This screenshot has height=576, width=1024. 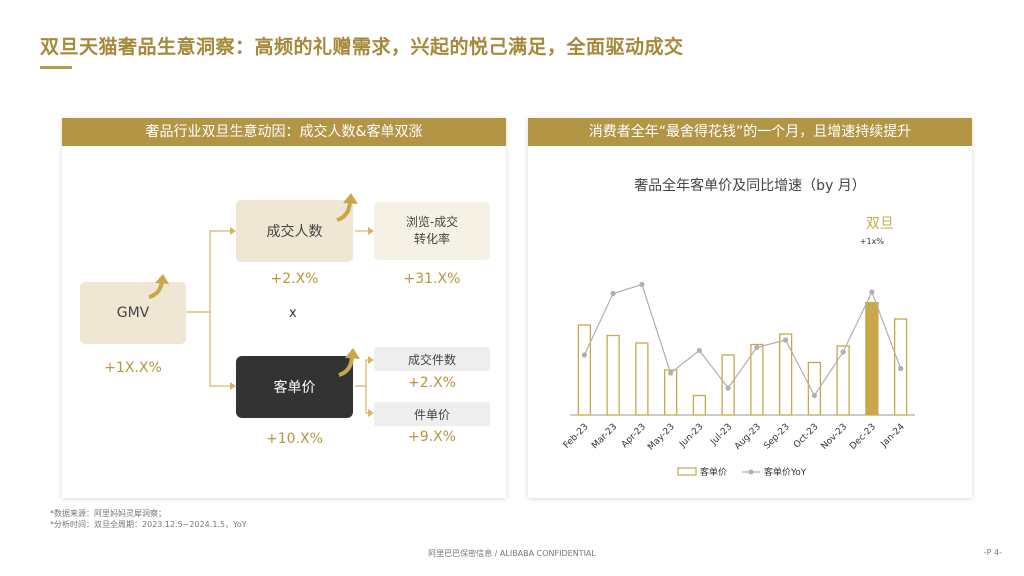 I want to click on x-tick-label: Jan-24, so click(x=893, y=436).